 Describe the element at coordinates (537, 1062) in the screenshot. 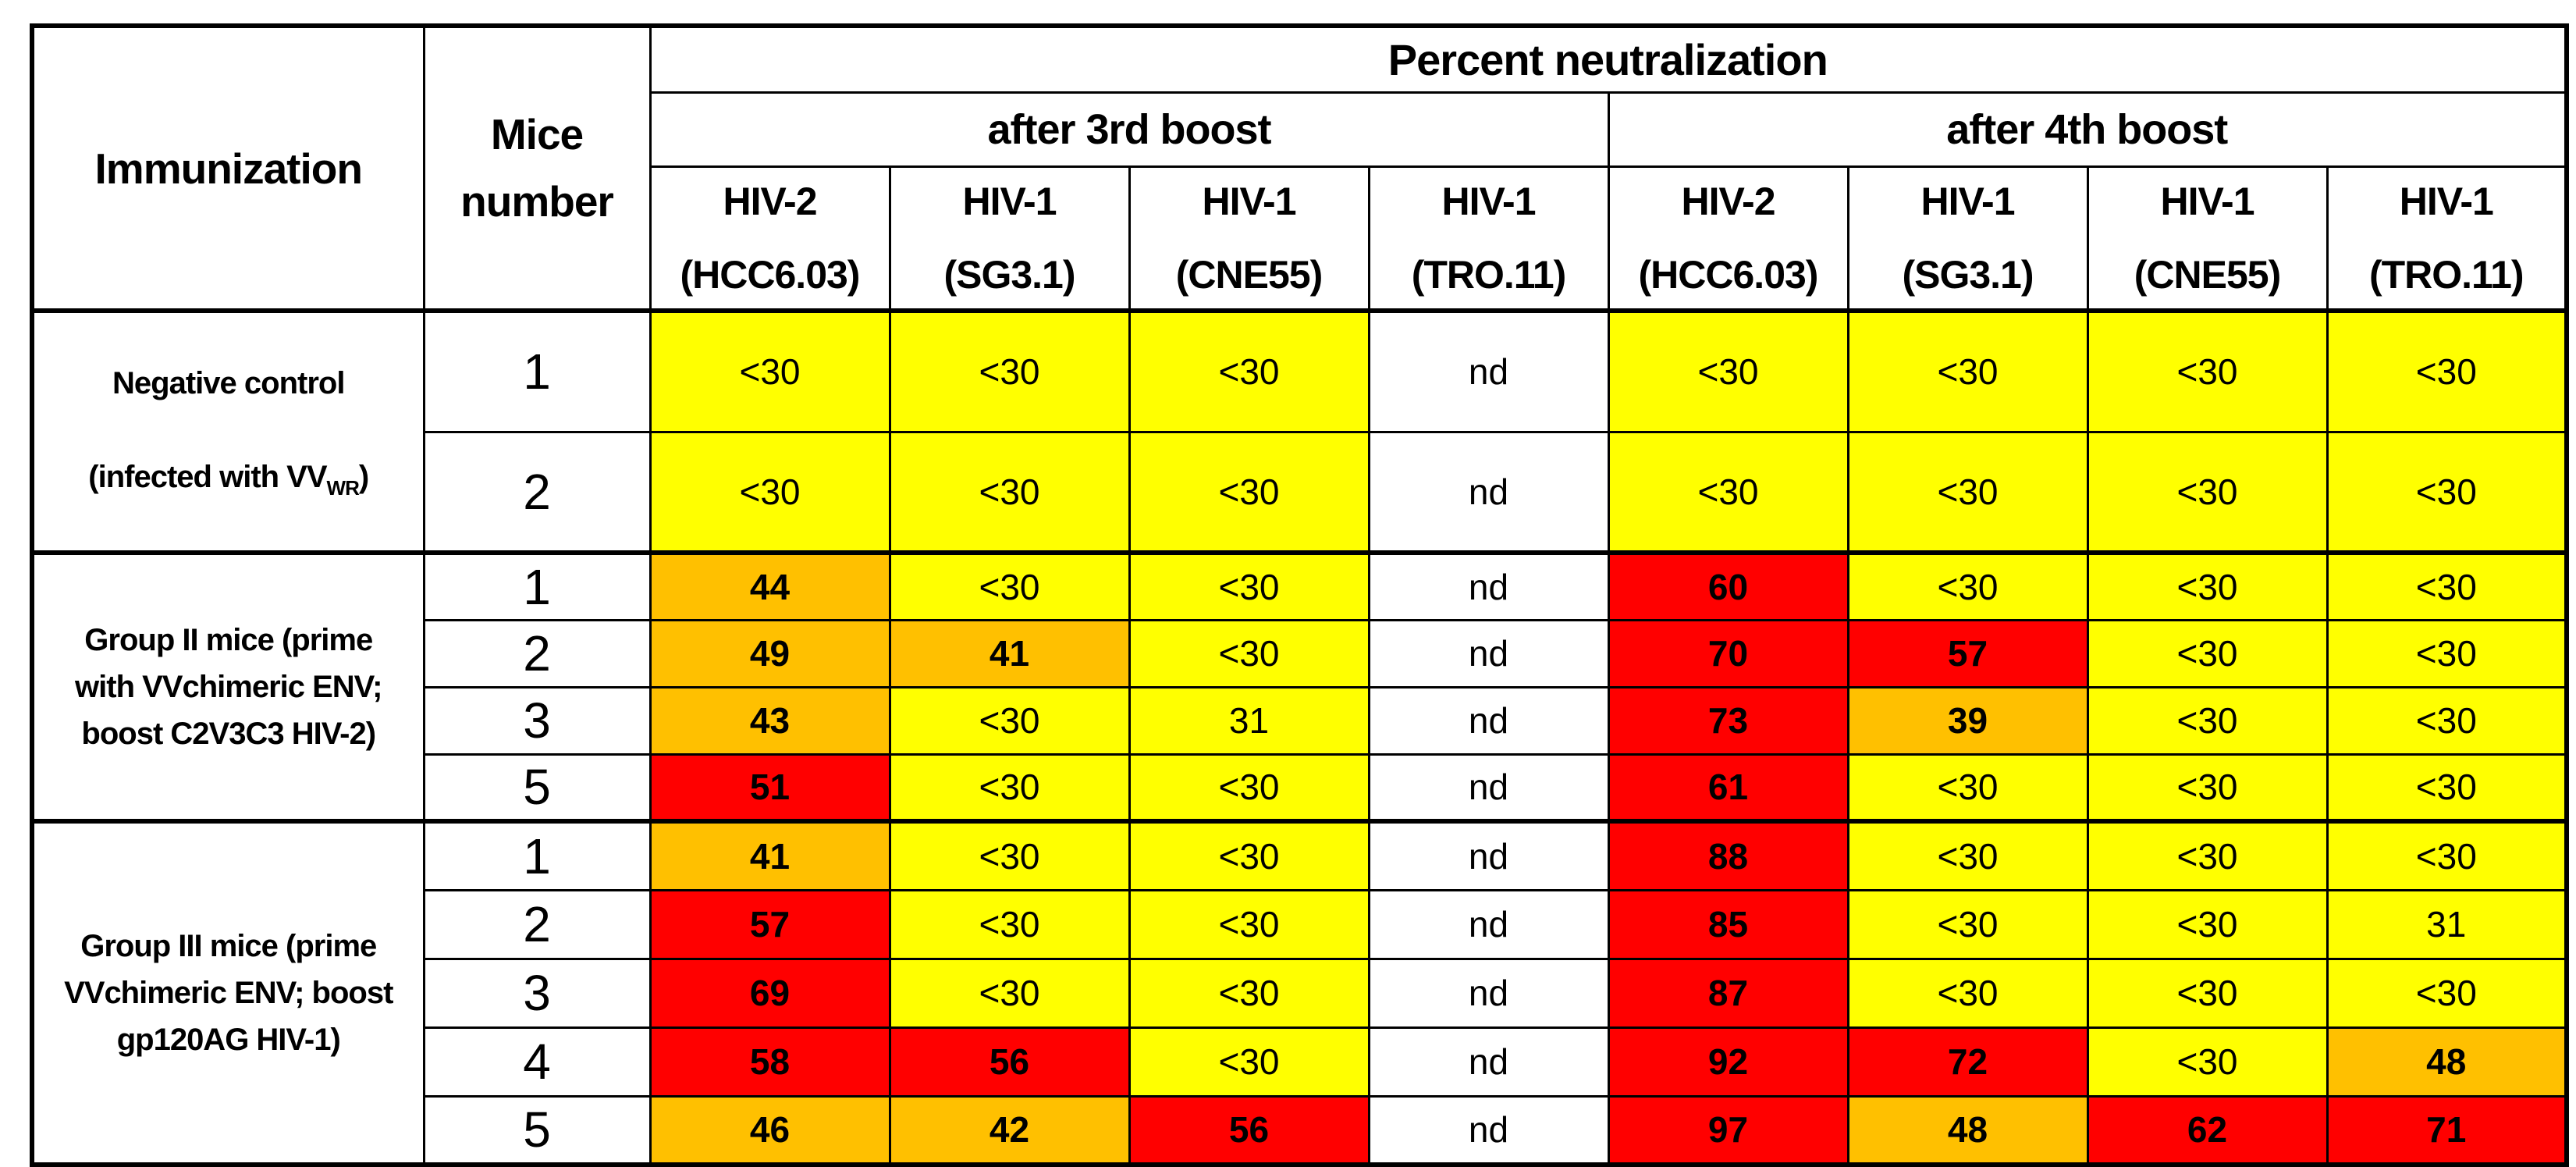

I see `mouse-number-cell: 4` at that location.